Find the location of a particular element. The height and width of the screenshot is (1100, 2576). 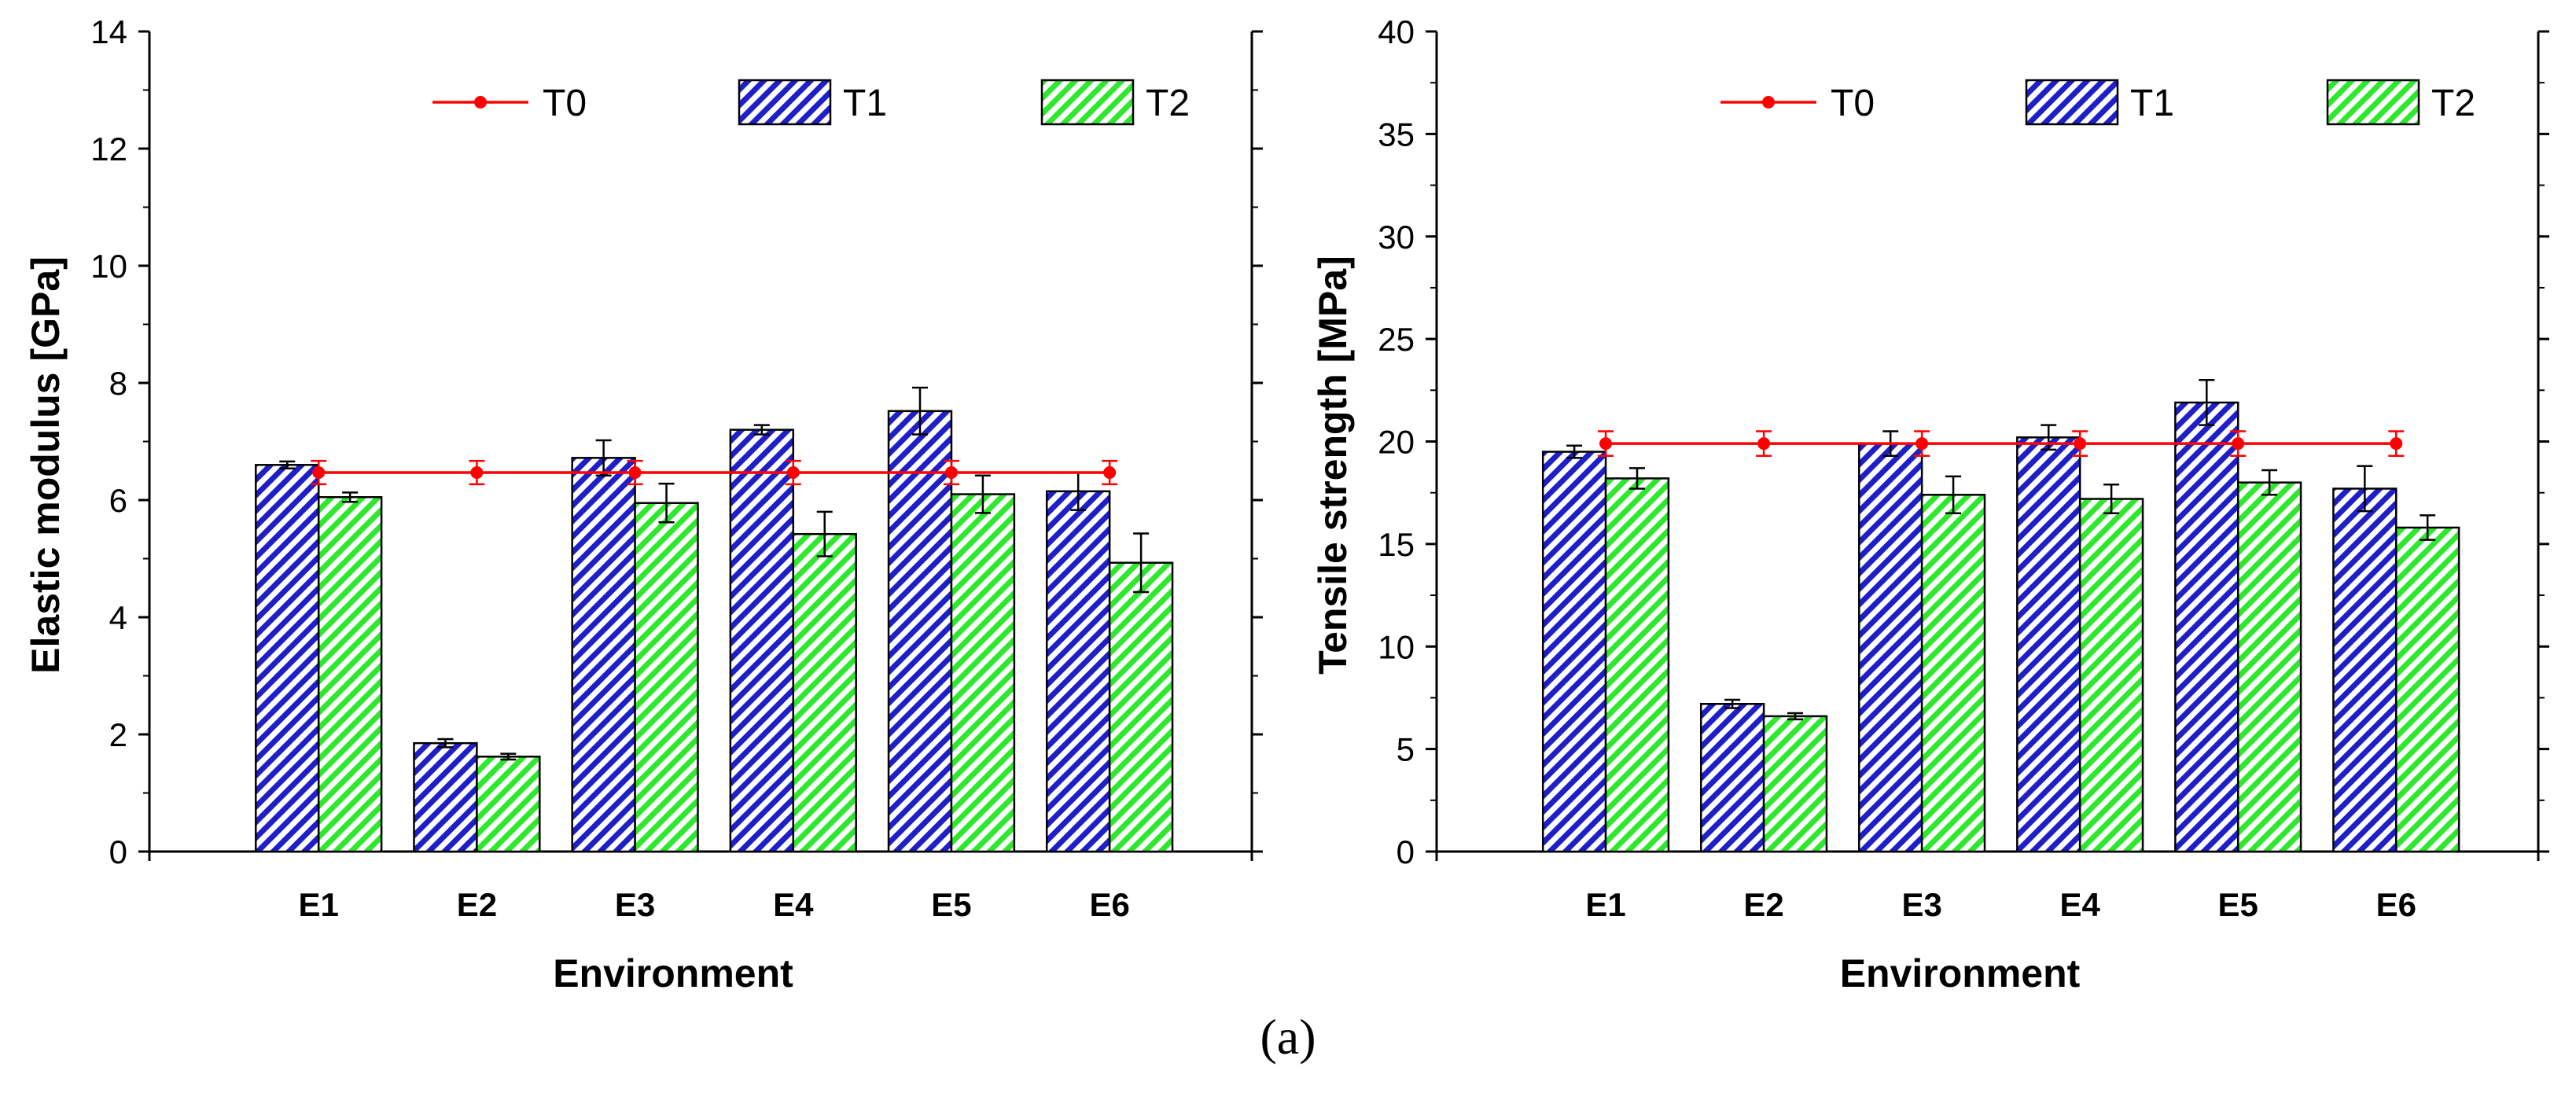

y-tick-label: 15 is located at coordinates (1396, 544).